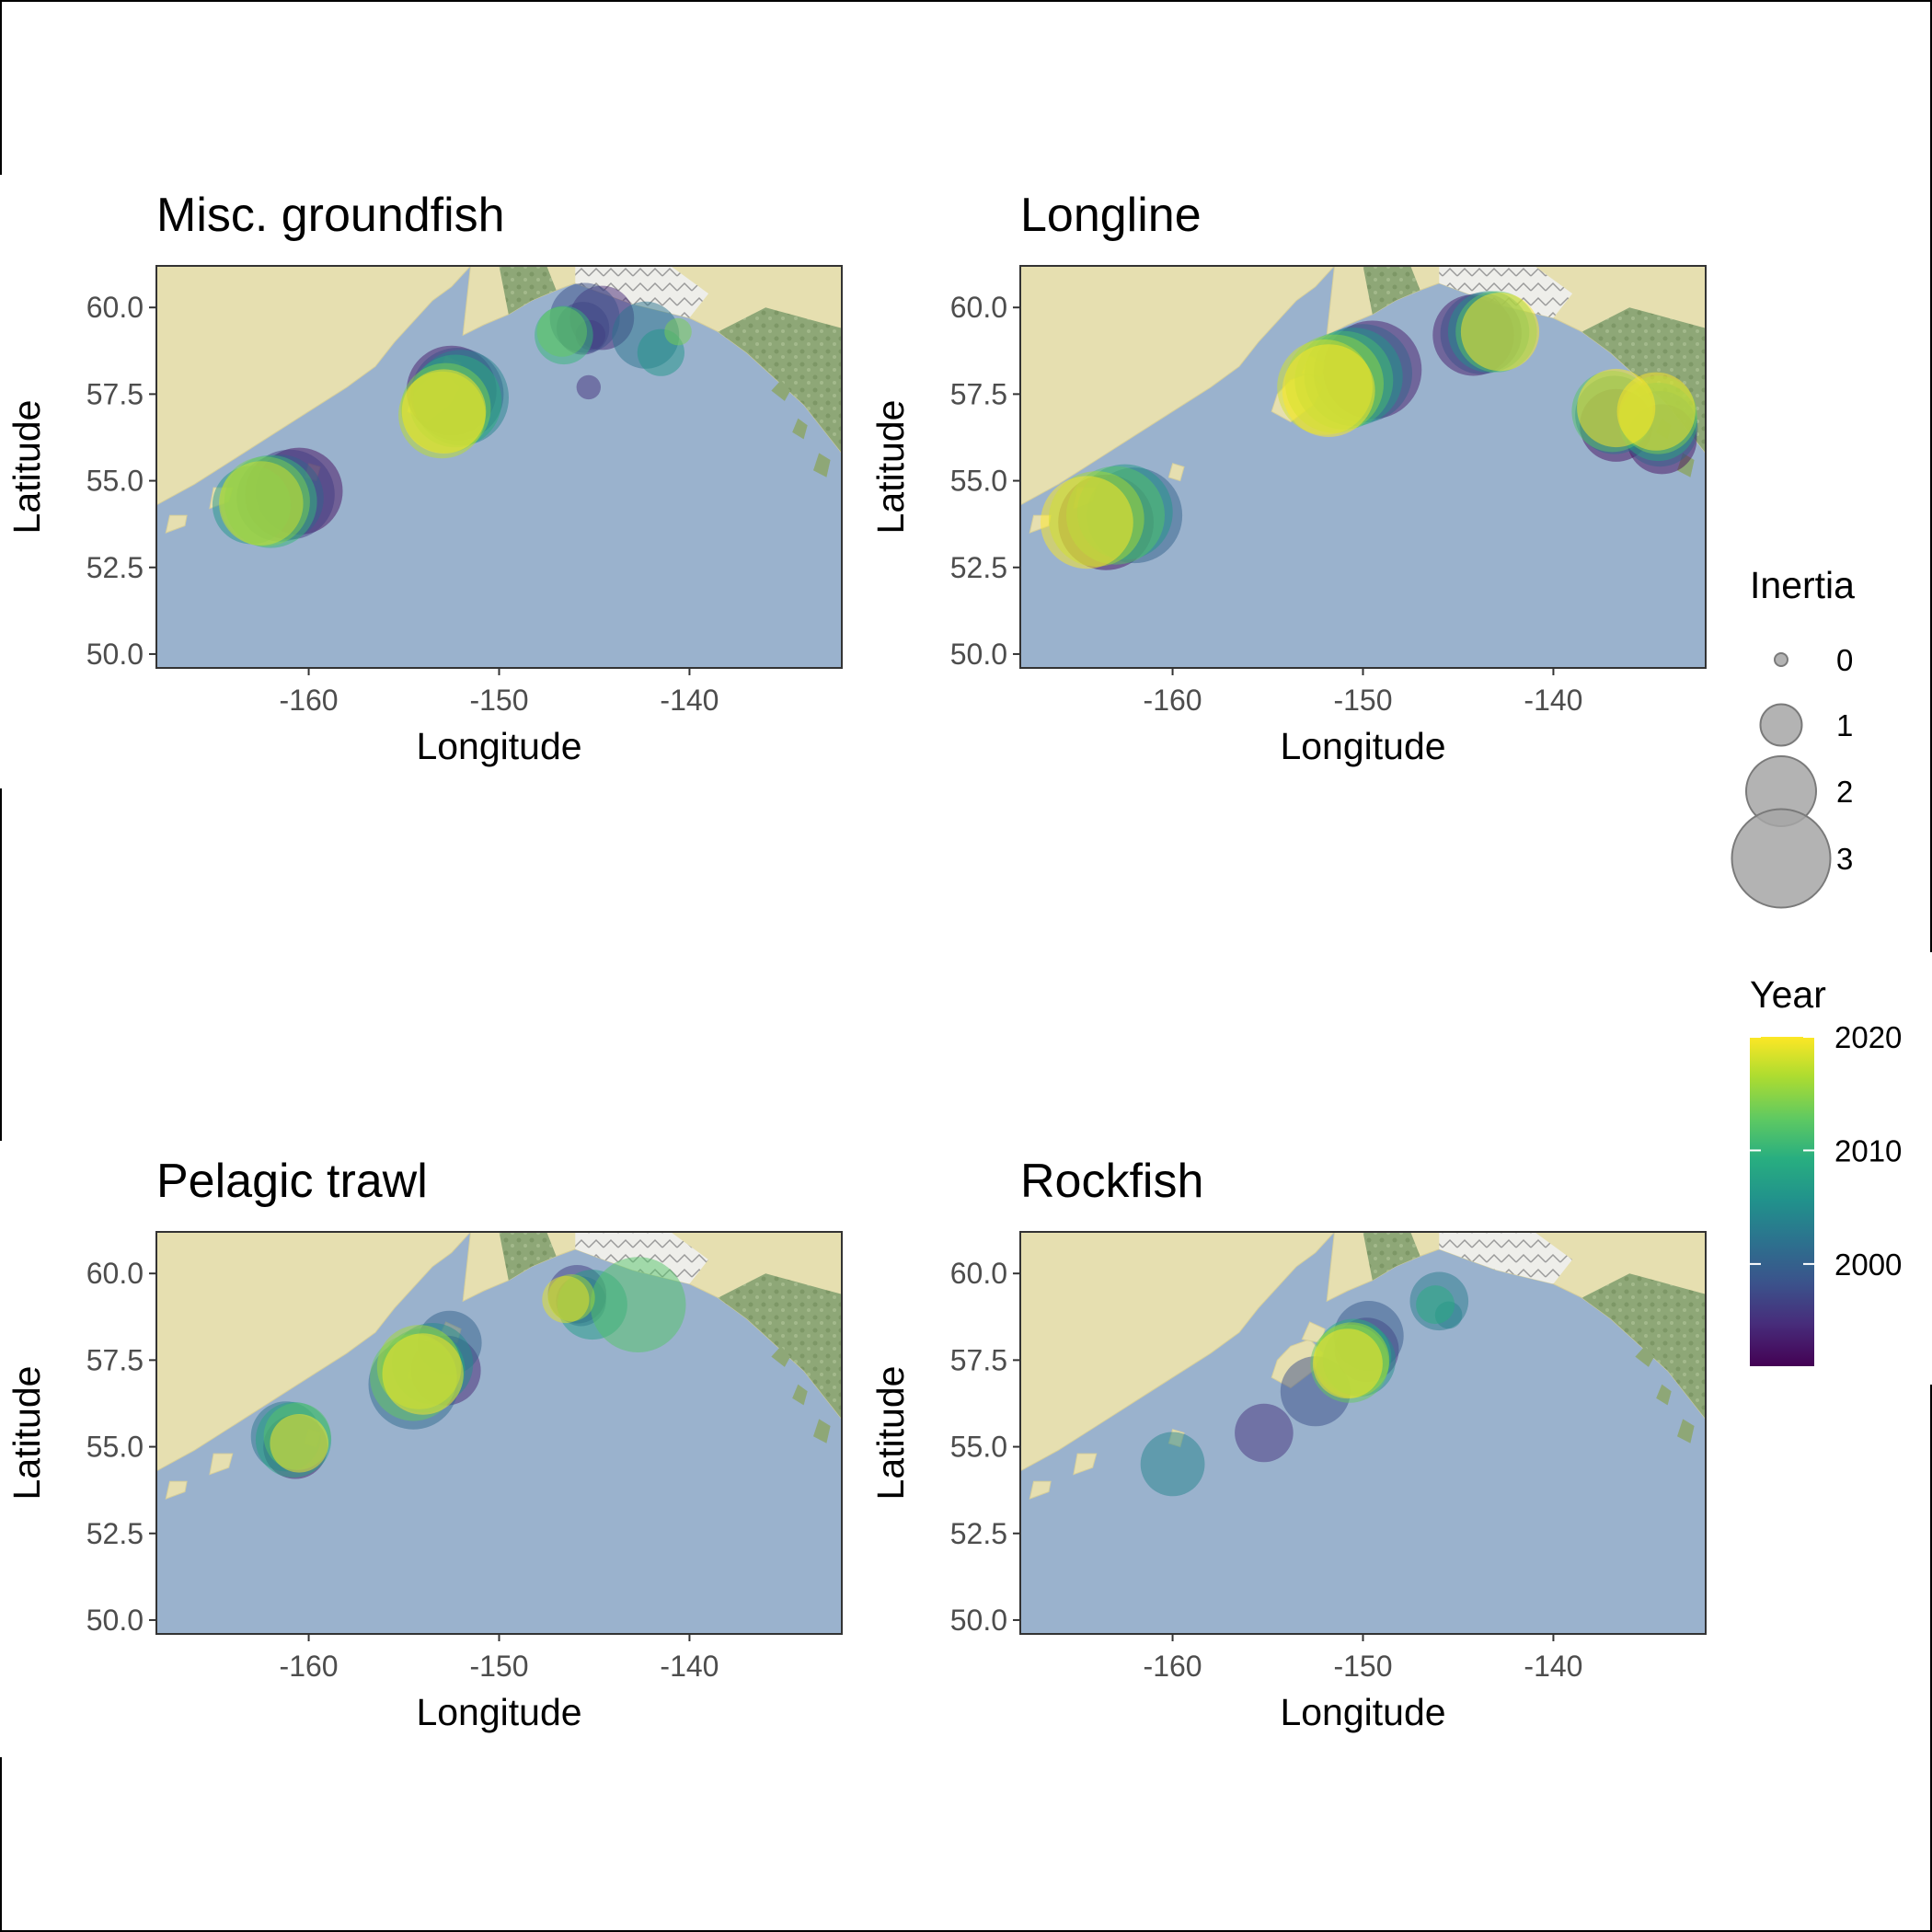 This screenshot has width=1932, height=1932. Describe the element at coordinates (966, 1931) in the screenshot. I see `border-bottom` at that location.